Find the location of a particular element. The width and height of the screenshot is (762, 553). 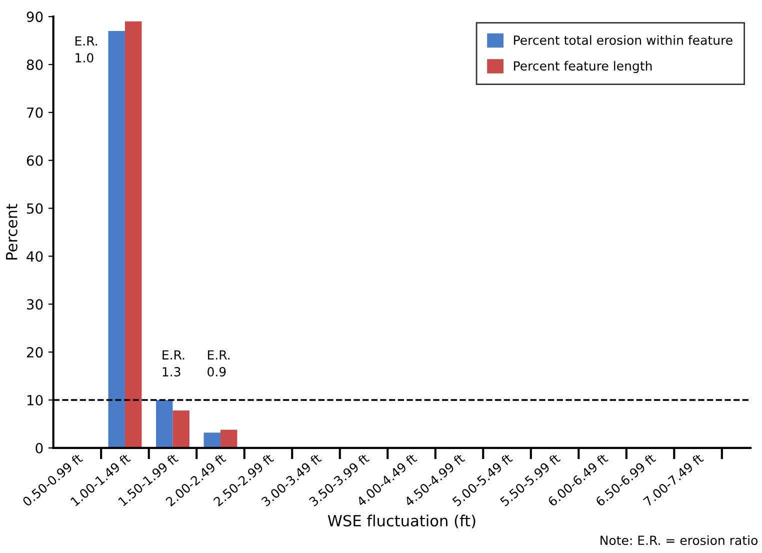

annotation: E.R. 1.3 is located at coordinates (173, 363).